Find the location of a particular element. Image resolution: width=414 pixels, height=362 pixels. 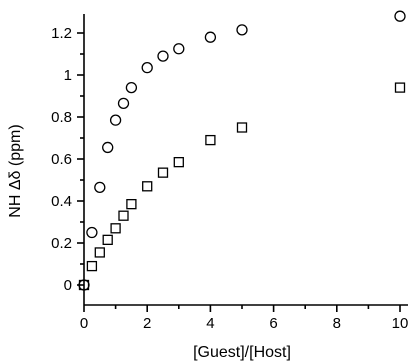

x-tick-label: 8 is located at coordinates (337, 323).